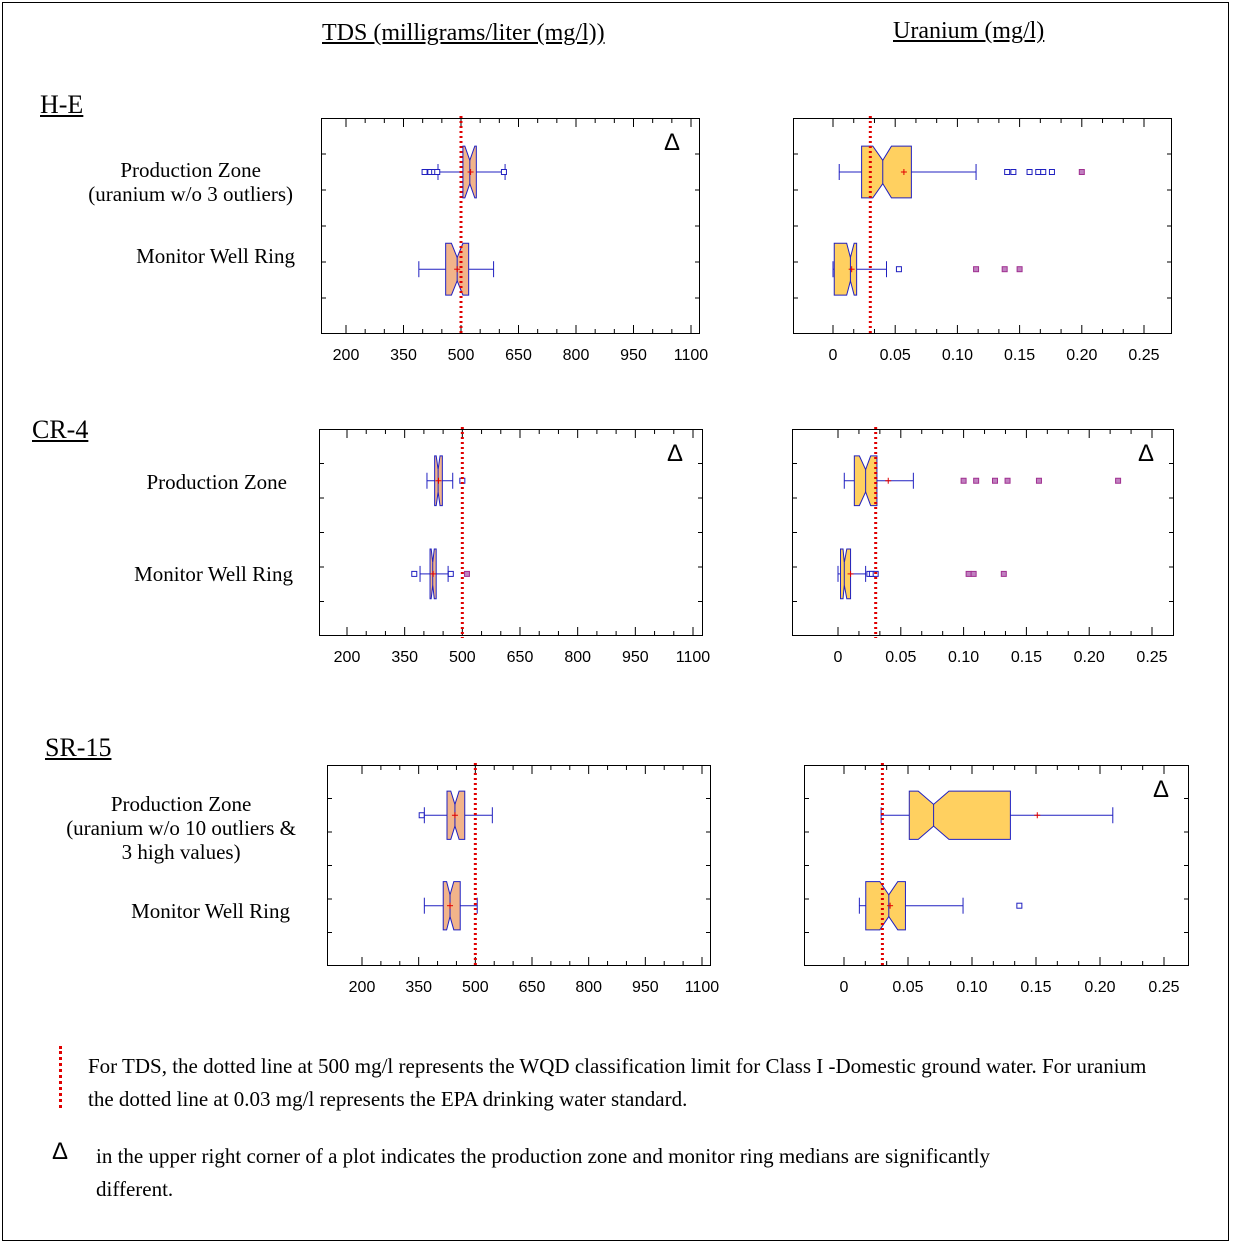  I want to click on cr4-production-zone-label: Production Zone, so click(216, 482).